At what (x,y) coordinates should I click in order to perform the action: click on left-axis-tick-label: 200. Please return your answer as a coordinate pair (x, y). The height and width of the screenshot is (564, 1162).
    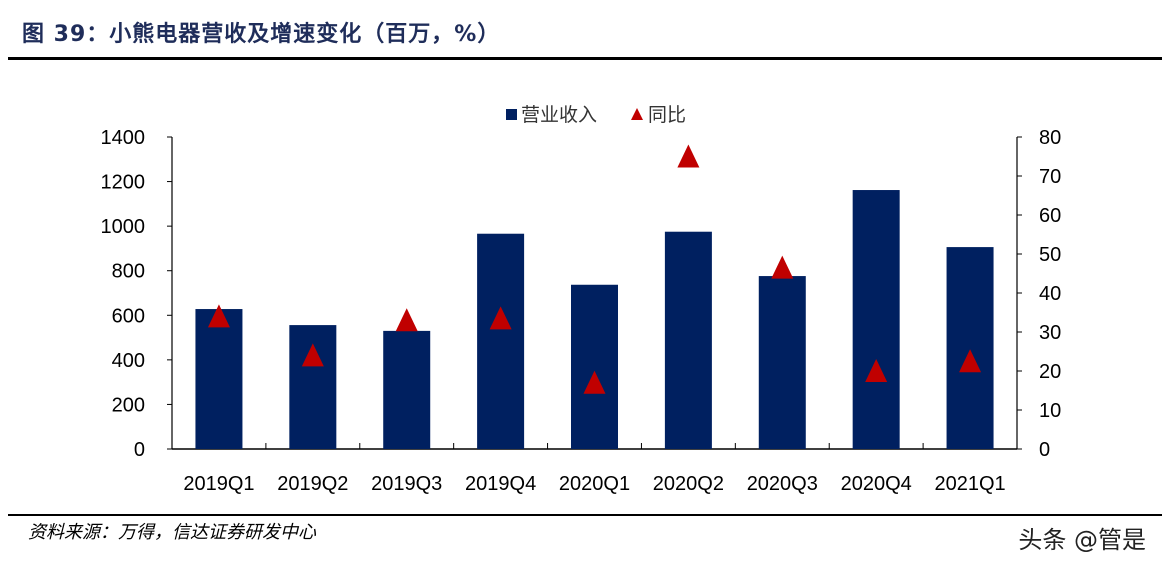
    Looking at the image, I should click on (128, 405).